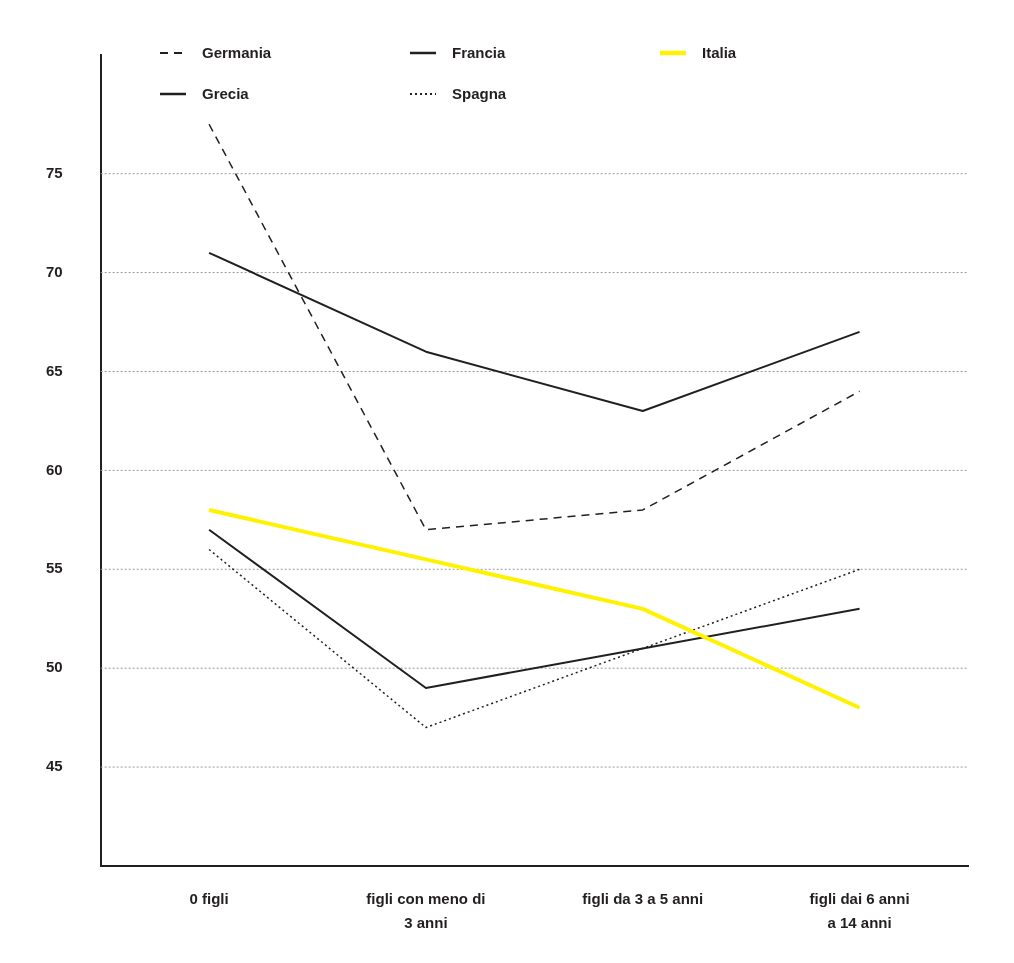 The image size is (1014, 963). What do you see at coordinates (479, 93) in the screenshot?
I see `legend-label: Spagna` at bounding box center [479, 93].